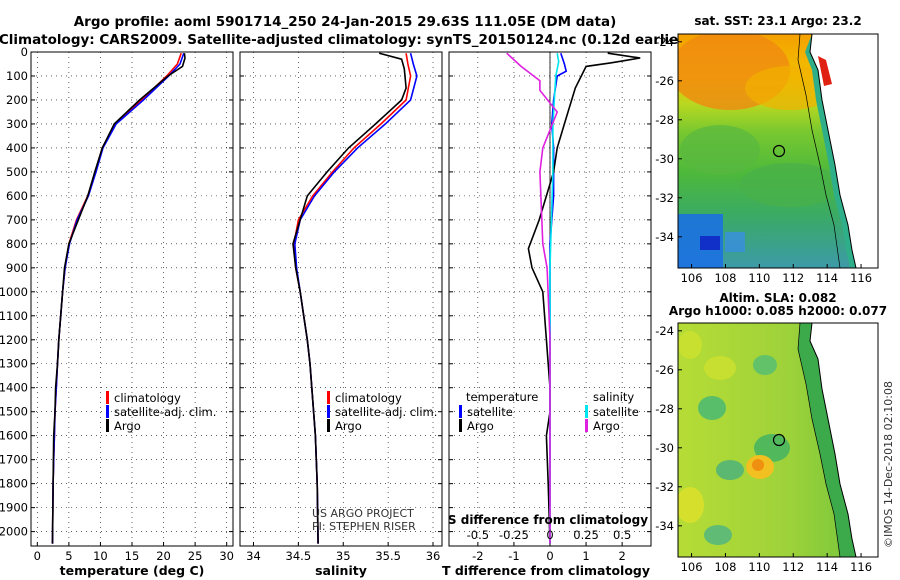 This screenshot has width=900, height=580. I want to click on sla-map-frame, so click(778, 440).